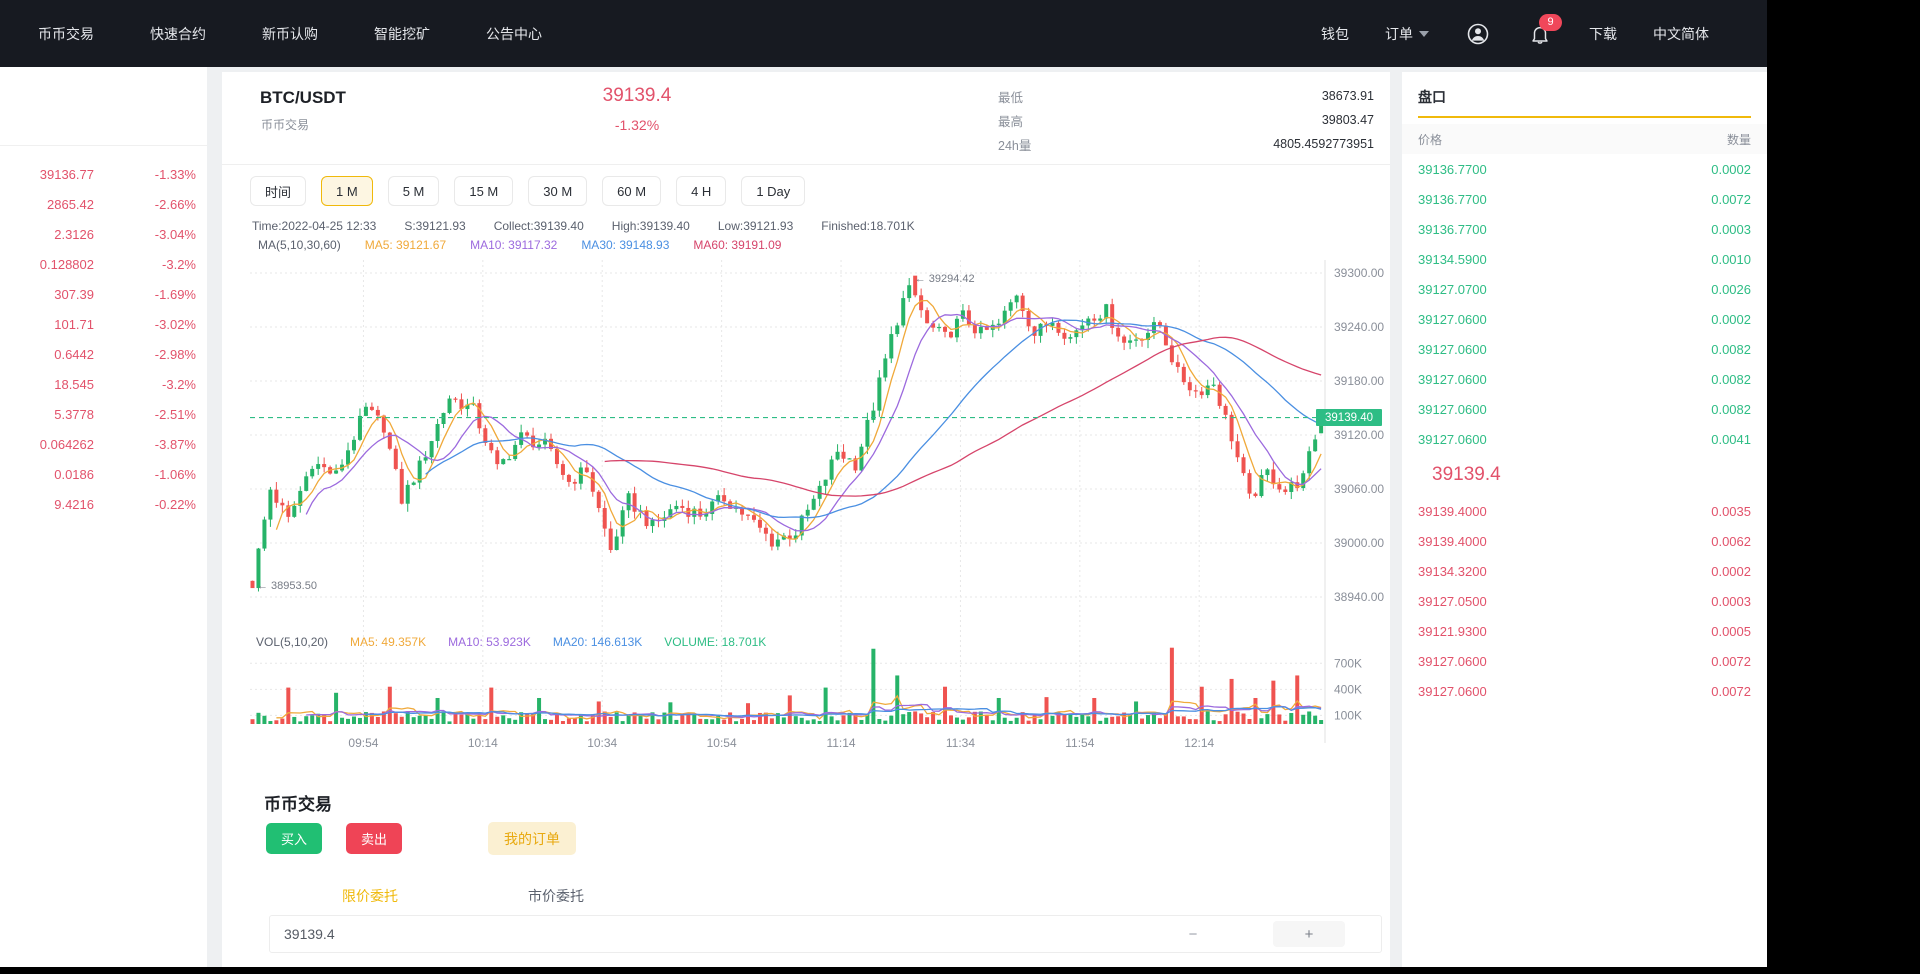 The image size is (1920, 974). I want to click on timeframe-button-1Day: 1 Day, so click(773, 191).